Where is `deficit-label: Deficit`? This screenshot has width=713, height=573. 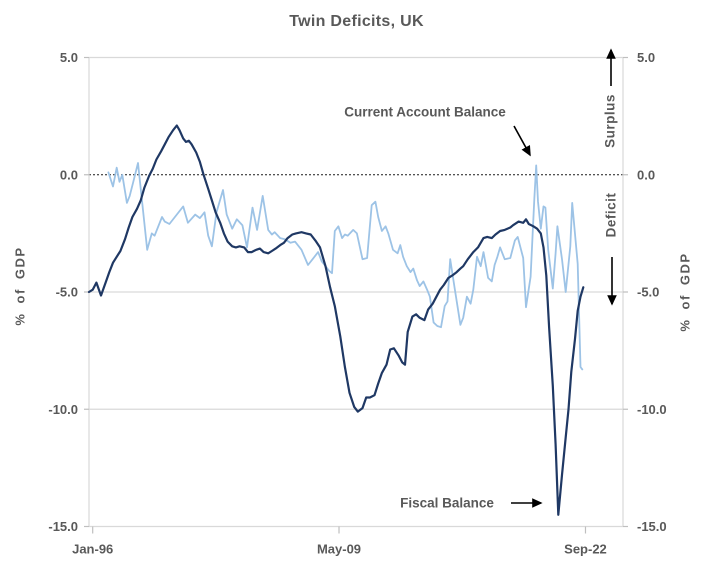
deficit-label: Deficit is located at coordinates (611, 215).